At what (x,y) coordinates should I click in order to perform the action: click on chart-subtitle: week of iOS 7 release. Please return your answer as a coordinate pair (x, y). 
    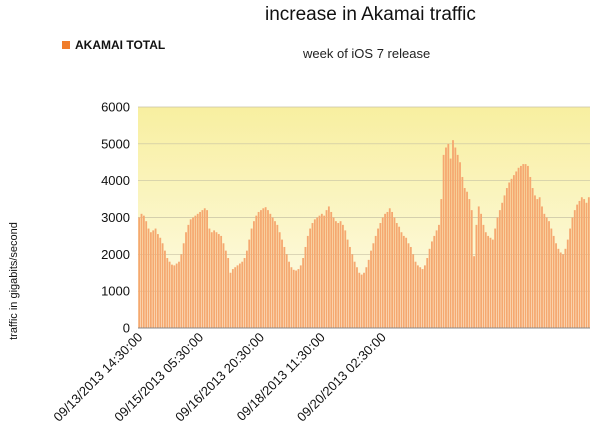
    Looking at the image, I should click on (367, 53).